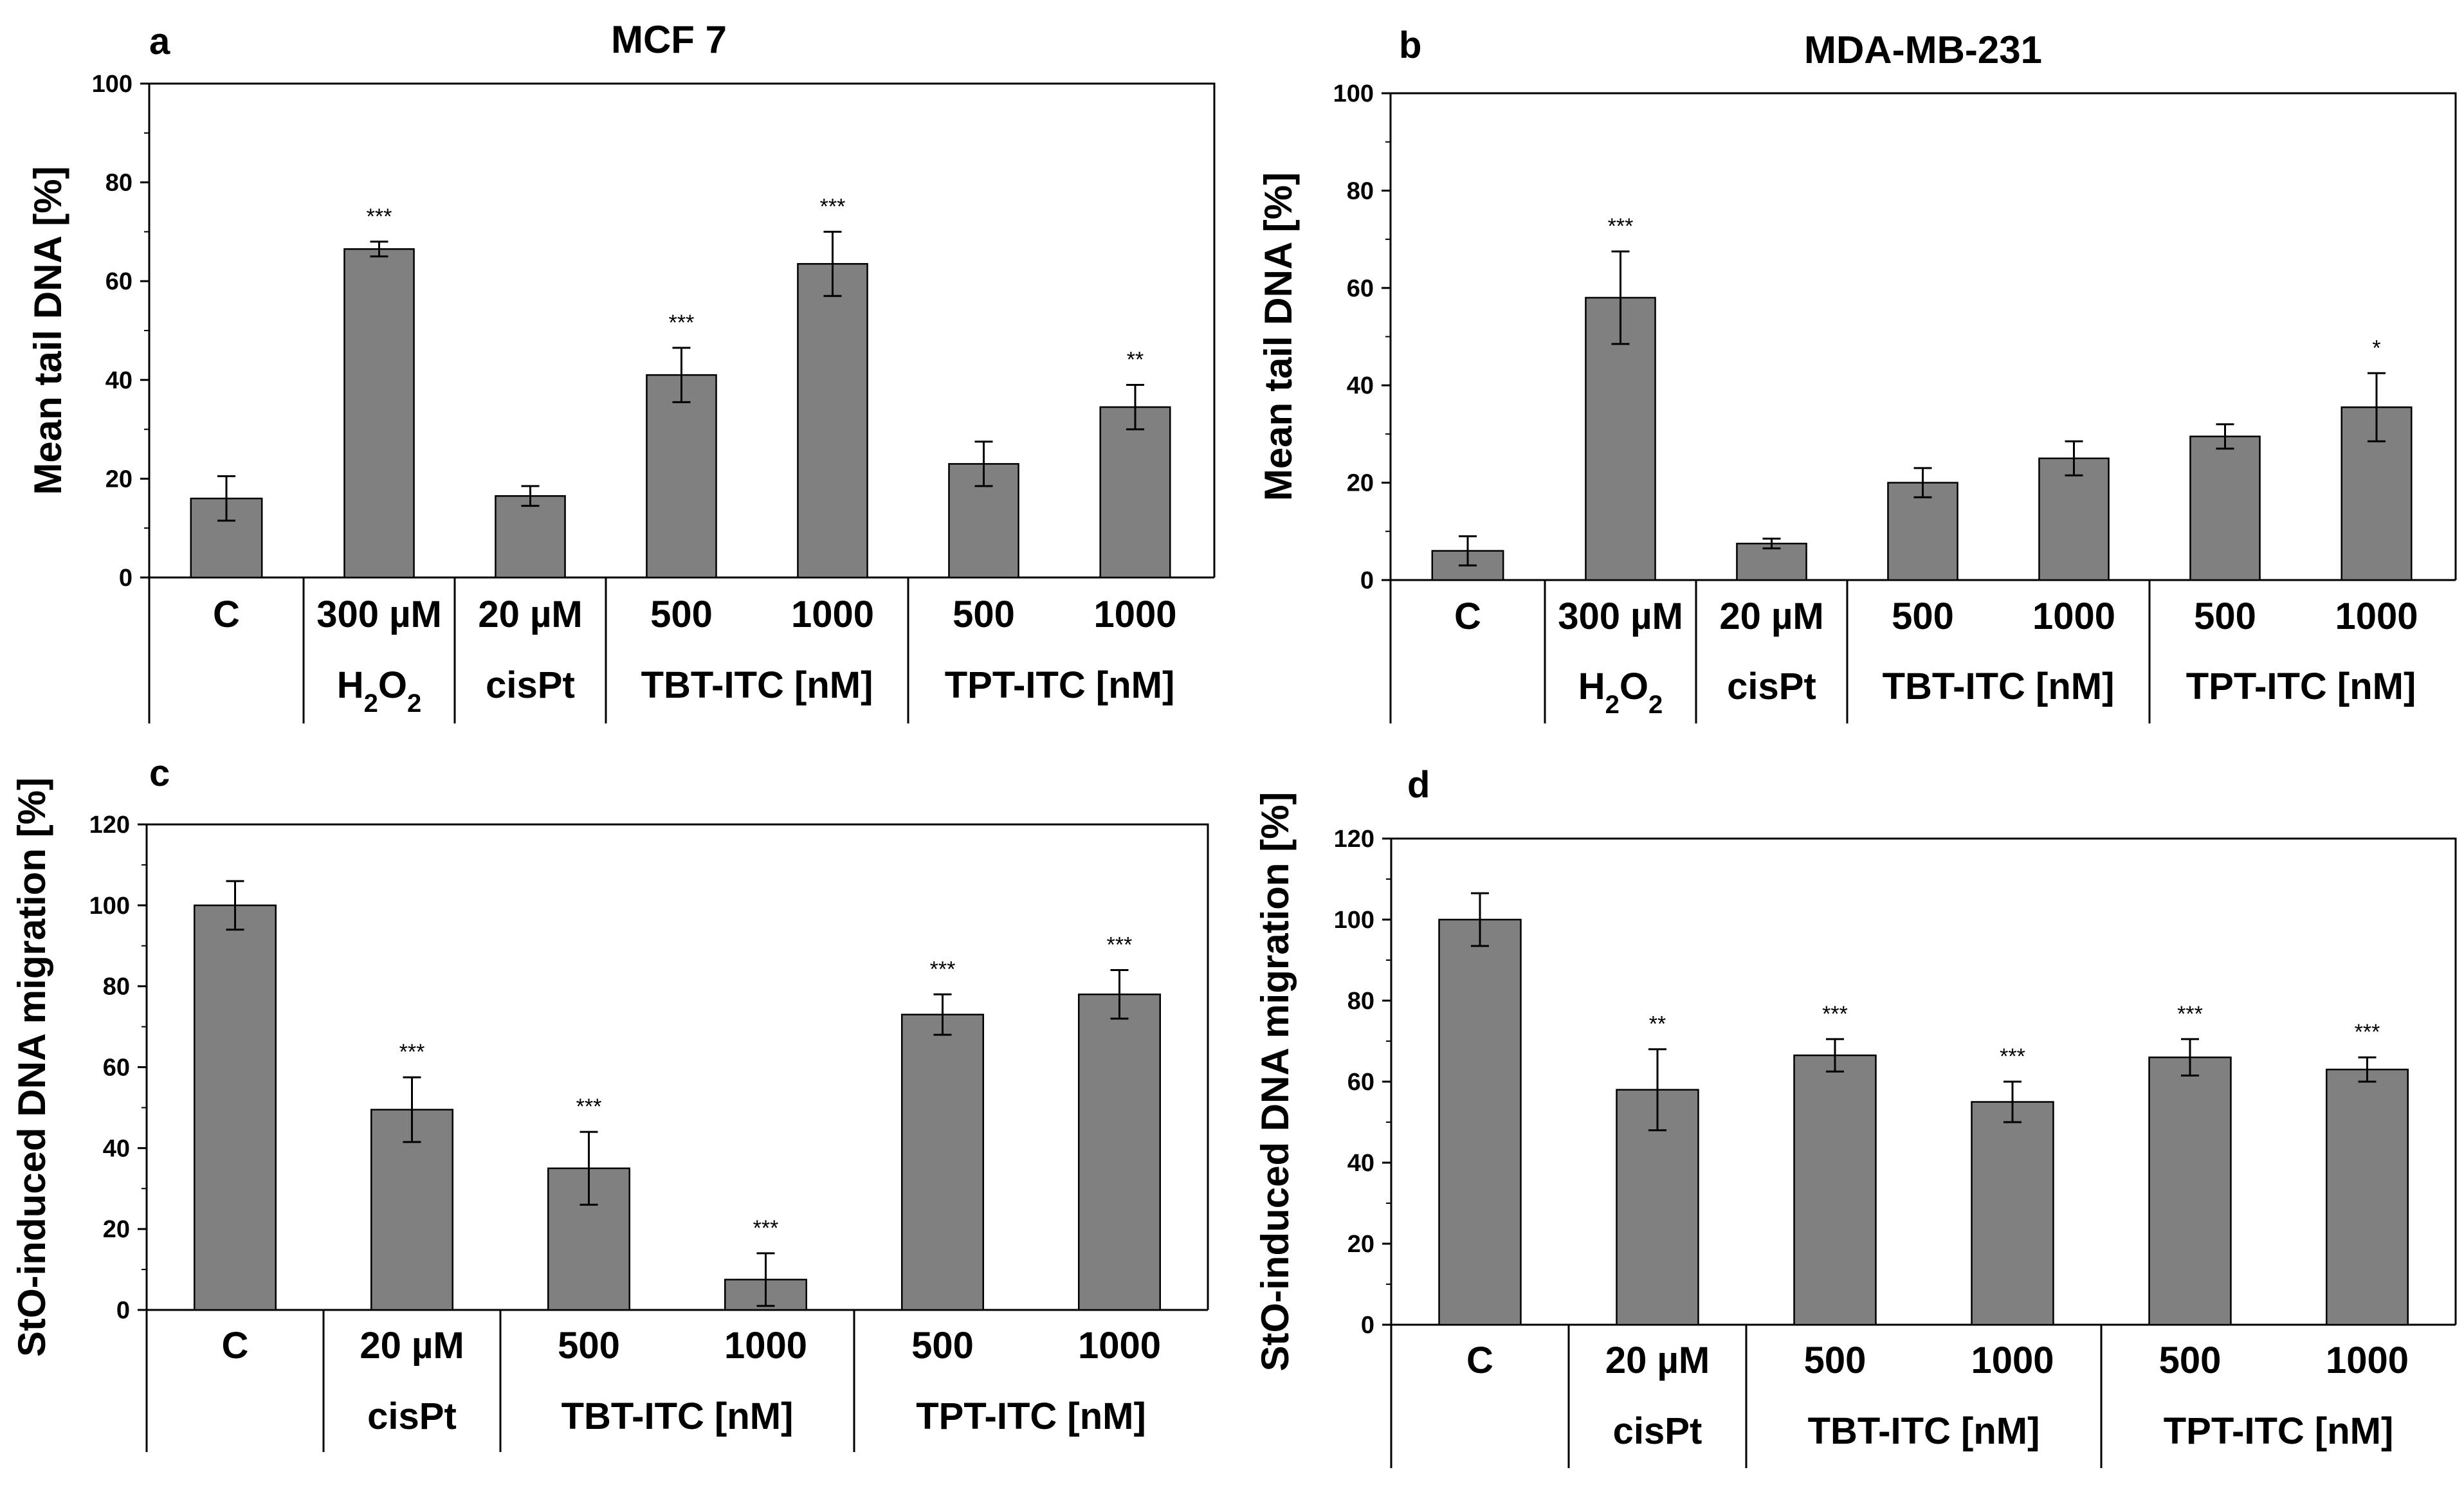 The width and height of the screenshot is (2464, 1499). What do you see at coordinates (1410, 45) in the screenshot?
I see `panel-b-letter: b` at bounding box center [1410, 45].